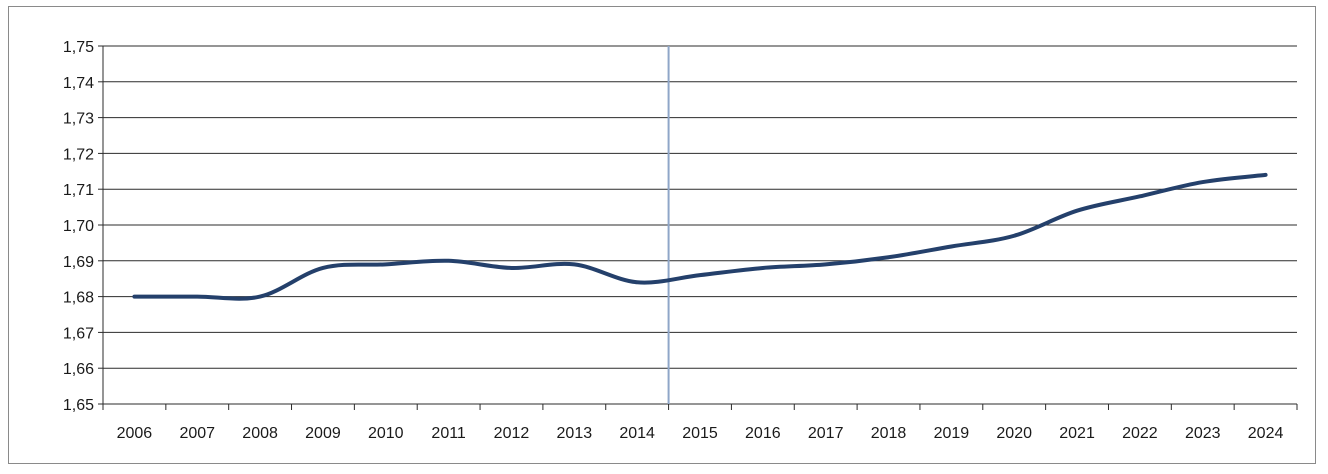  What do you see at coordinates (637, 433) in the screenshot?
I see `x-tick-label: 2014` at bounding box center [637, 433].